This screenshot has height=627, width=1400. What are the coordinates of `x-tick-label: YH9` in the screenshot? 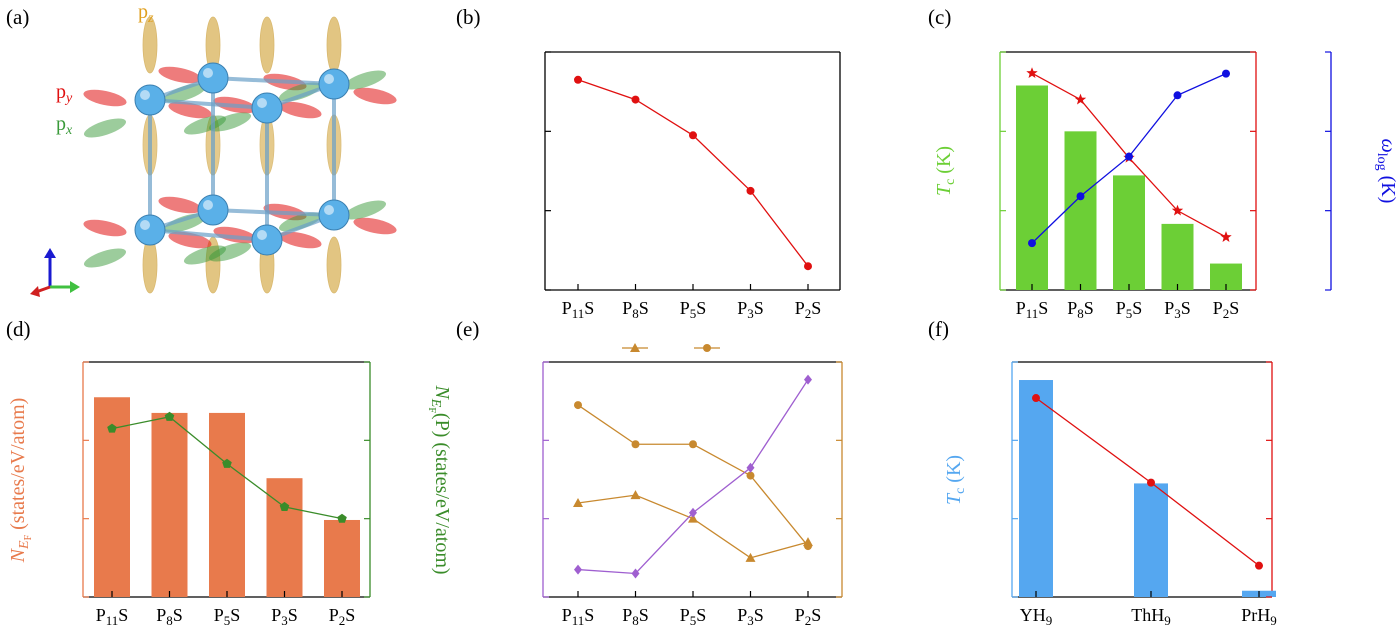 It's located at (1036, 616).